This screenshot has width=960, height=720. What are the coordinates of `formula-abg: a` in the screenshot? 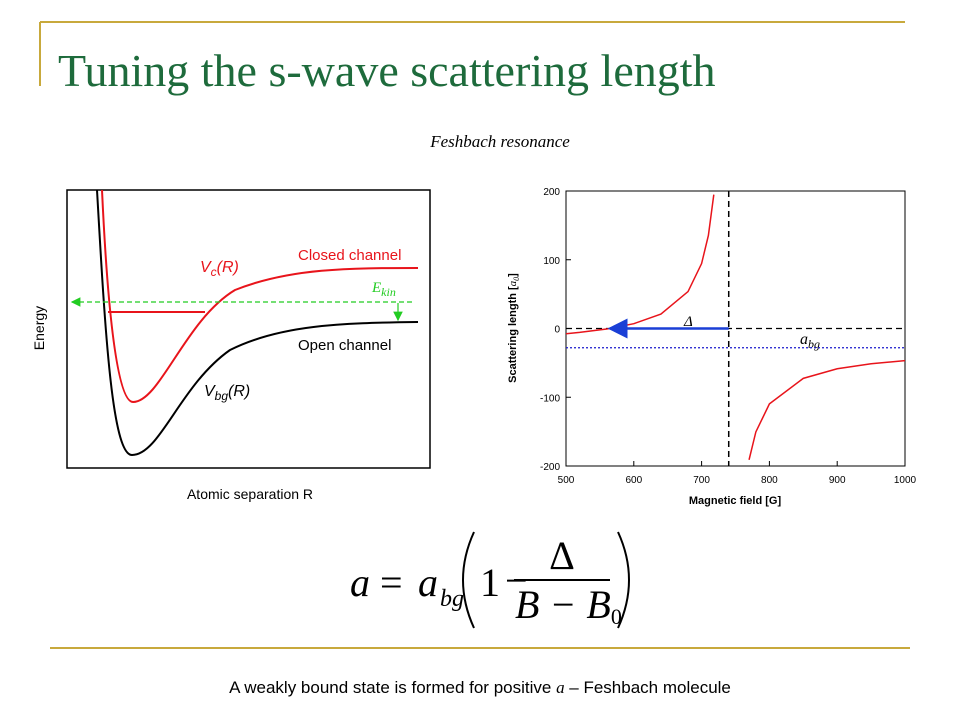 It's located at (428, 582).